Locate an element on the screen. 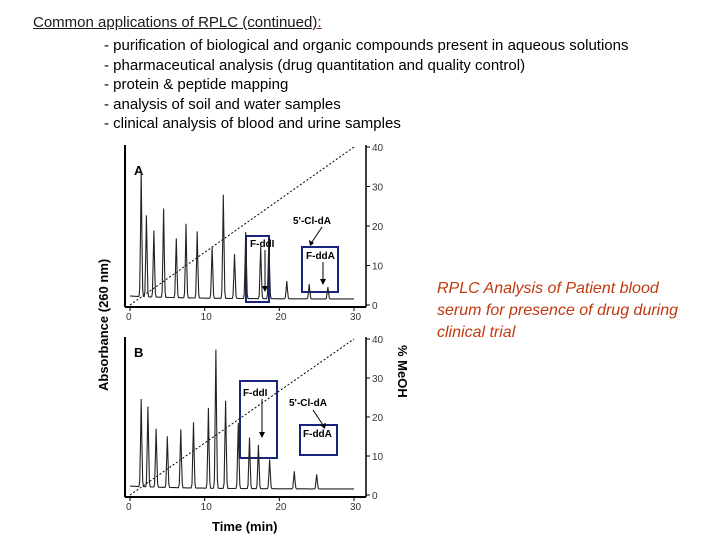 The width and height of the screenshot is (720, 540). list-item: - analysis of soil and water samples is located at coordinates (222, 104).